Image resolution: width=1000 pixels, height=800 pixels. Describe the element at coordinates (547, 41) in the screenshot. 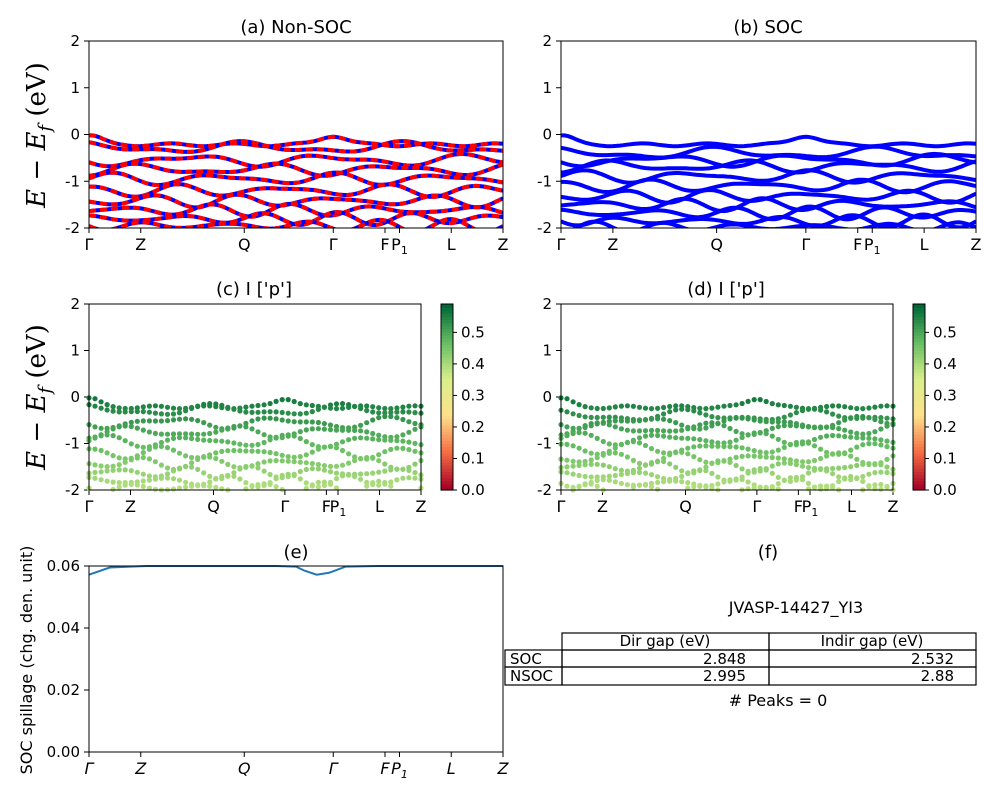

I see `ytick-label-b-4: 2` at that location.